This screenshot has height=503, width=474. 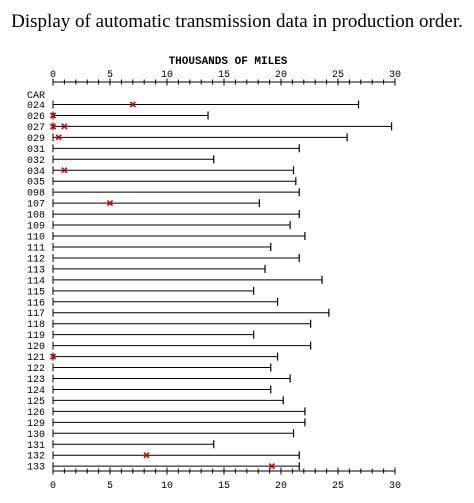 What do you see at coordinates (36, 106) in the screenshot?
I see `car-label: 024` at bounding box center [36, 106].